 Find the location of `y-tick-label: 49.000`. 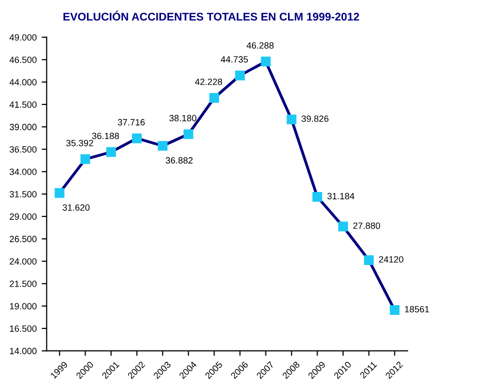

y-tick-label: 49.000 is located at coordinates (23, 37).